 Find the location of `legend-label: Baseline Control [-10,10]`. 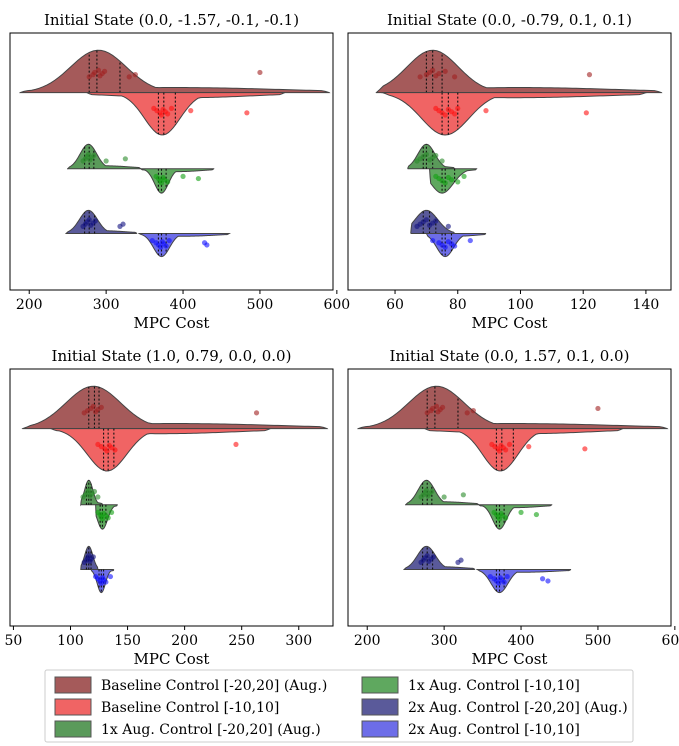

legend-label: Baseline Control [-10,10] is located at coordinates (190, 708).